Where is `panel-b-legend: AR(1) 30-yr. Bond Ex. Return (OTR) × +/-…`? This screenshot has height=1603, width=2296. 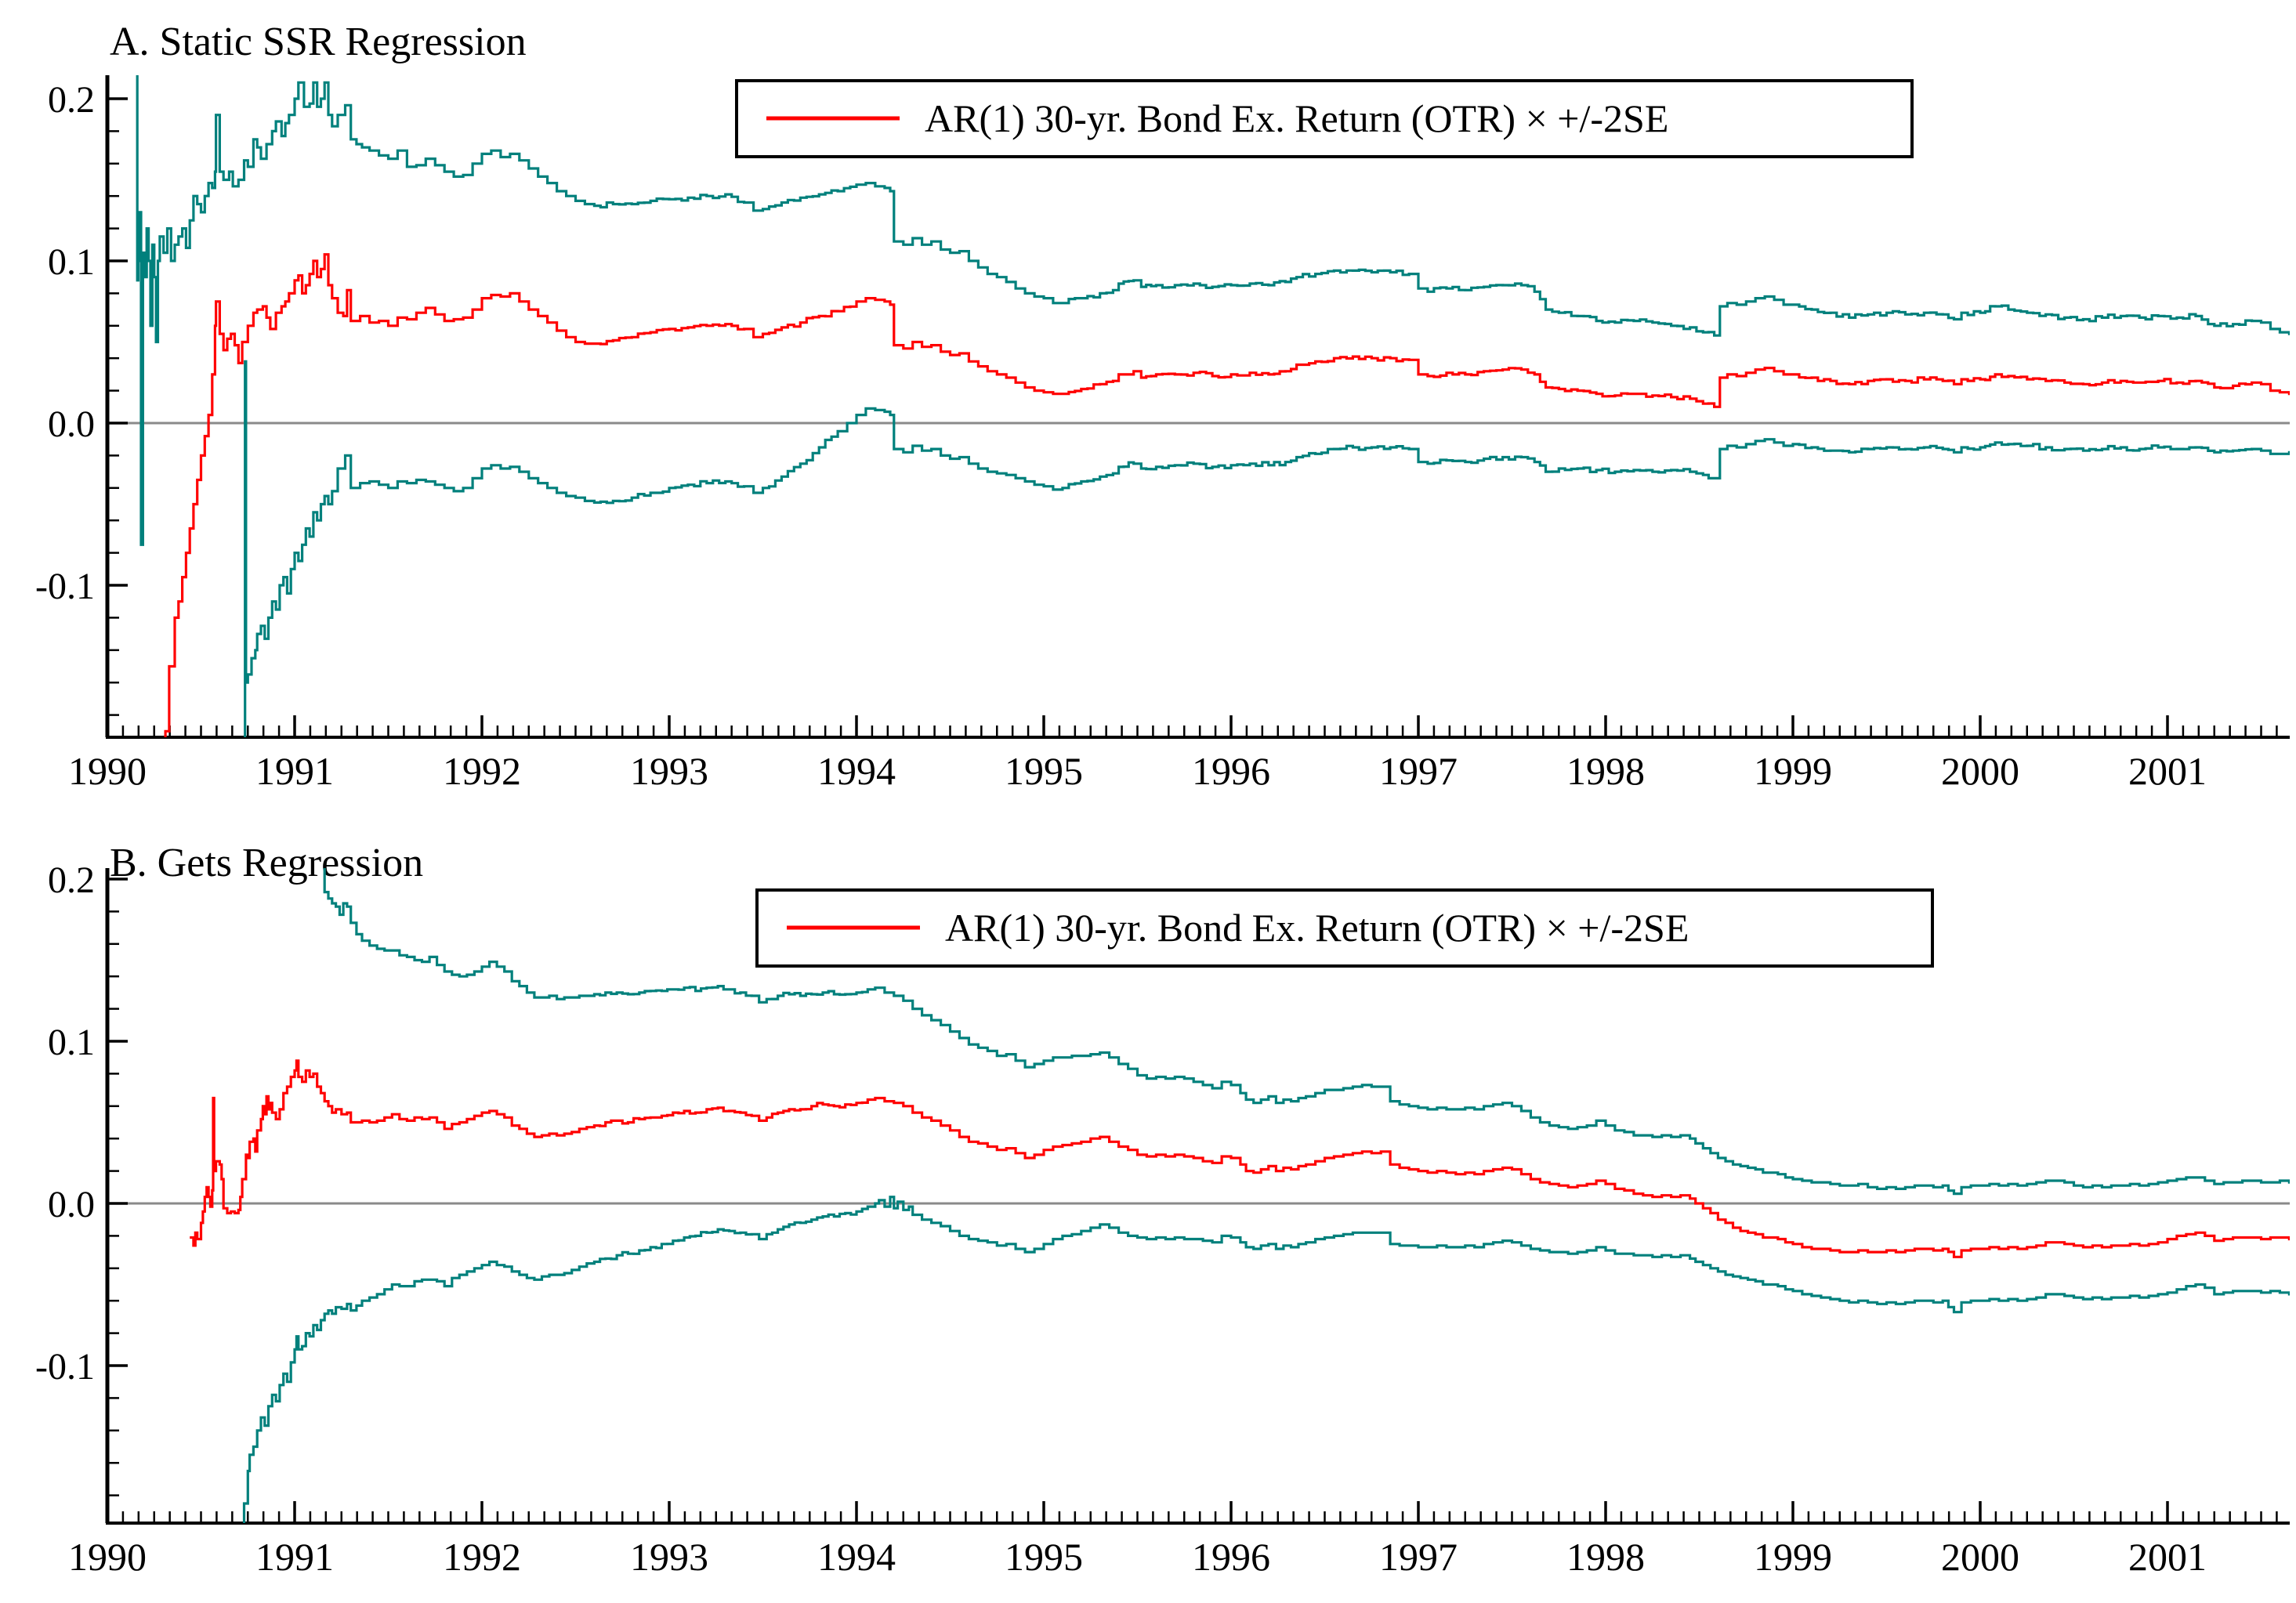 panel-b-legend: AR(1) 30-yr. Bond Ex. Return (OTR) × +/-… is located at coordinates (1344, 928).